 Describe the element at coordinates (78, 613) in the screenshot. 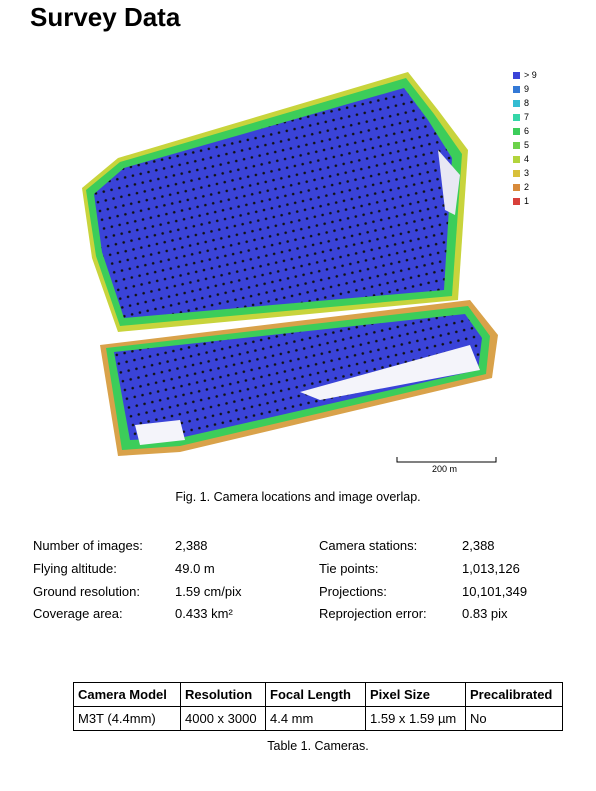

I see `stat-label: Coverage area:` at that location.